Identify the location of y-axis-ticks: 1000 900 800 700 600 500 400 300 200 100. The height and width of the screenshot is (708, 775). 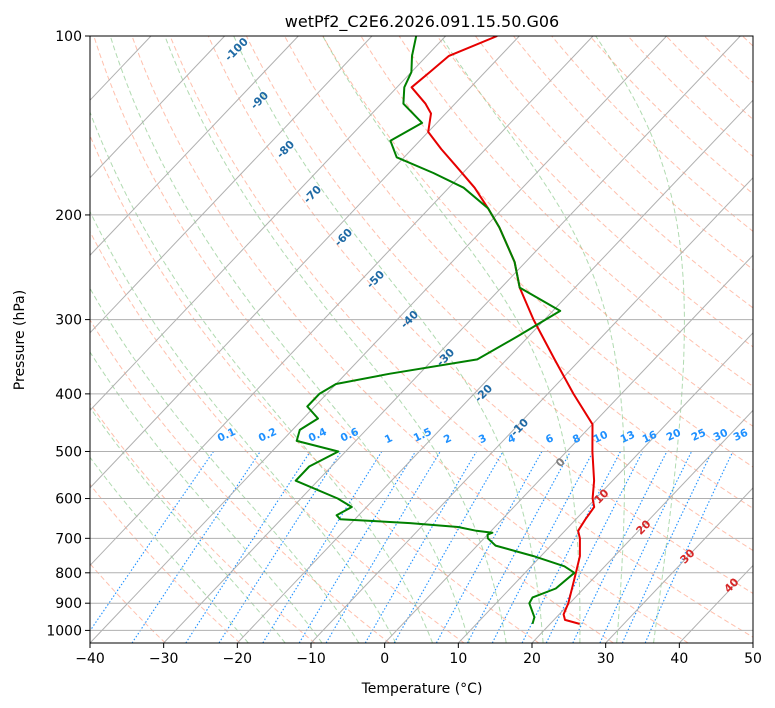
(68, 334).